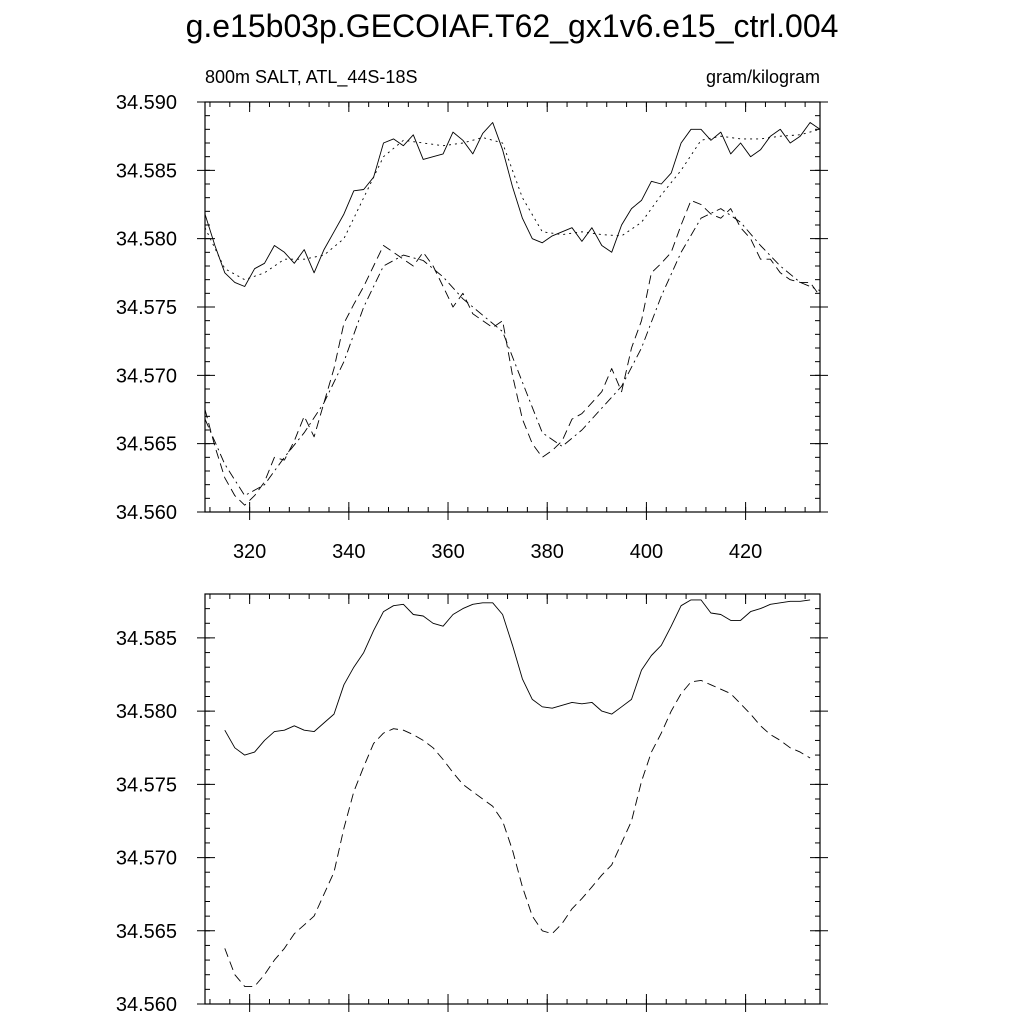 The height and width of the screenshot is (1024, 1024). What do you see at coordinates (249, 552) in the screenshot?
I see `x-tick-label: 320` at bounding box center [249, 552].